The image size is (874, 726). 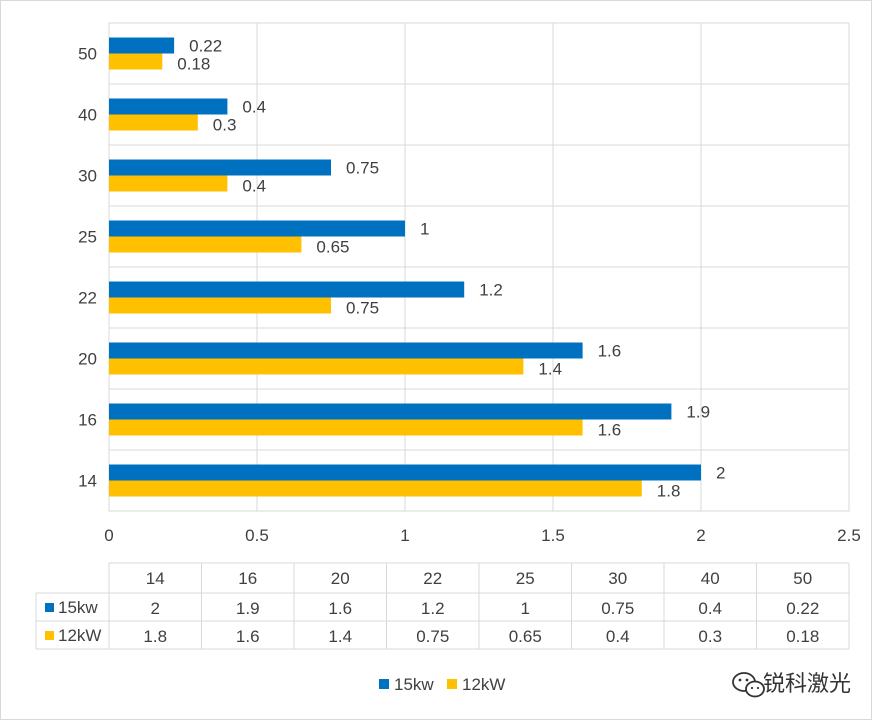 What do you see at coordinates (414, 684) in the screenshot?
I see `legend-label-15kw: 15kw` at bounding box center [414, 684].